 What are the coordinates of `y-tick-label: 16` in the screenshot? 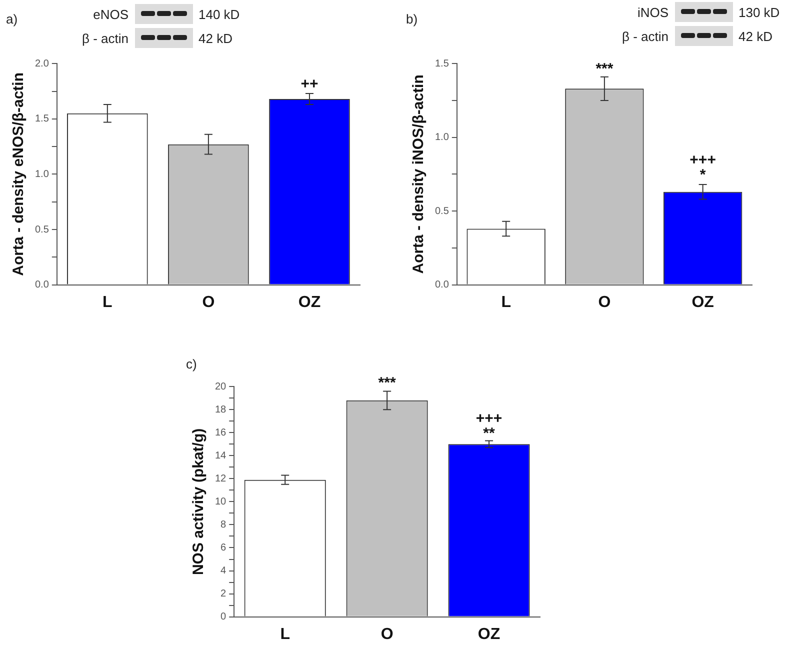 It's located at (221, 432).